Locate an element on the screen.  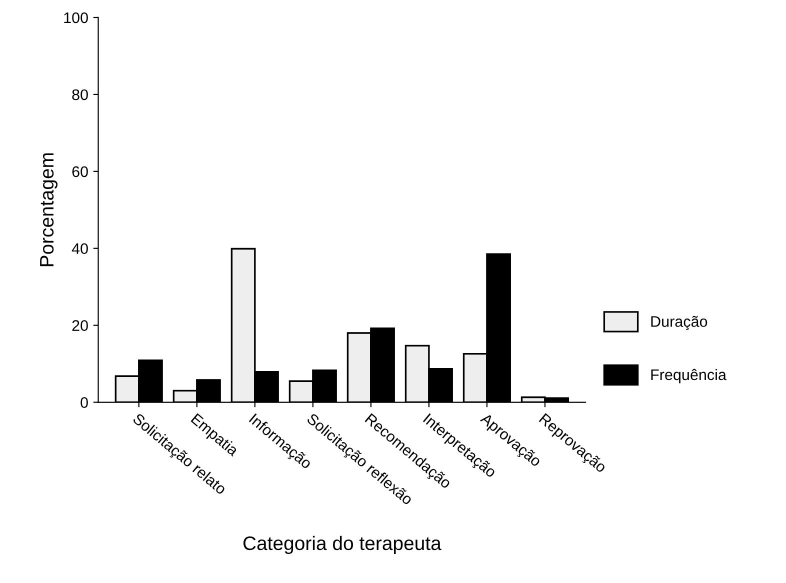
y-tick-label: 40 is located at coordinates (80, 248).